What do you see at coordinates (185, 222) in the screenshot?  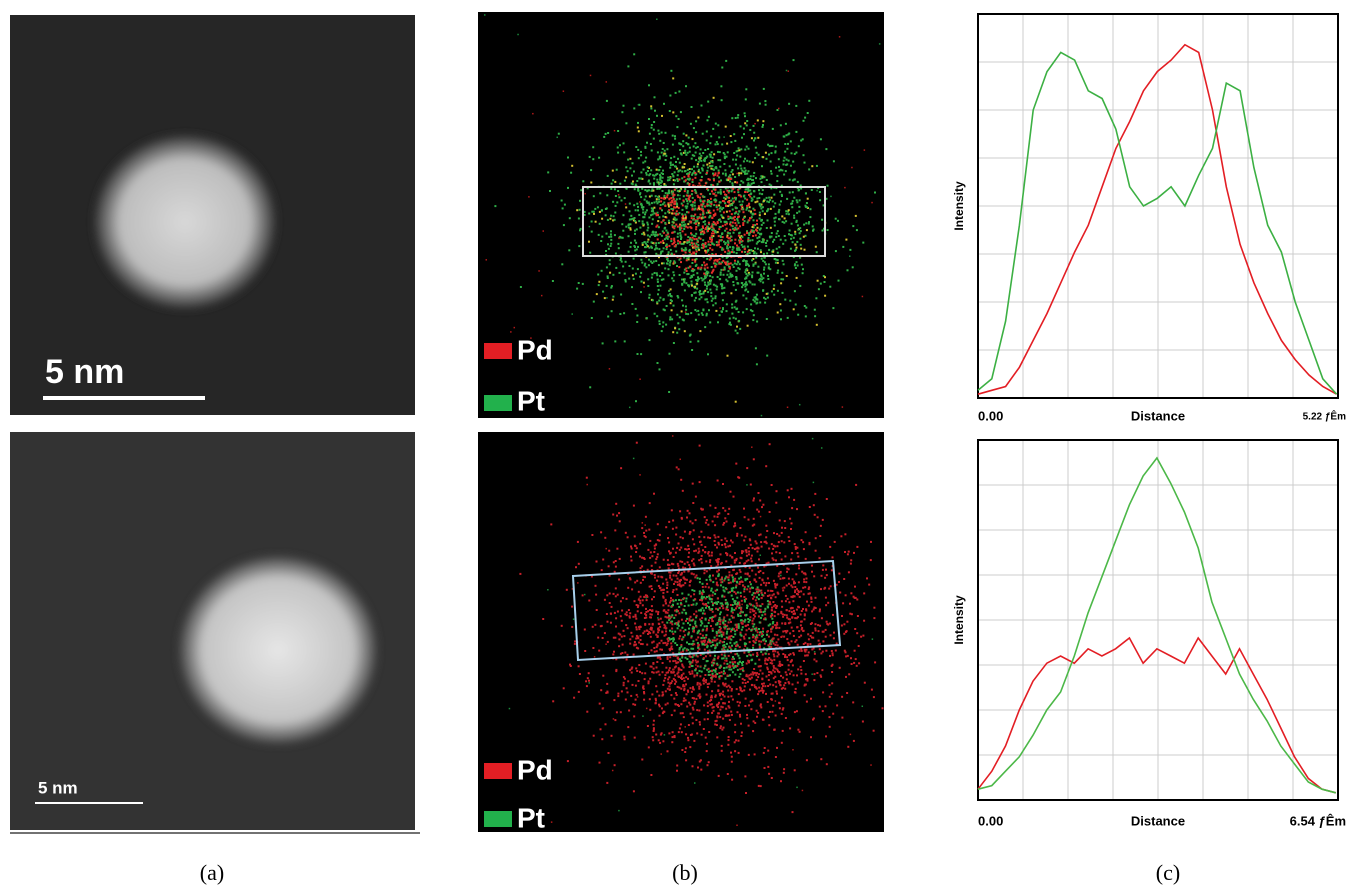 I see `particle` at bounding box center [185, 222].